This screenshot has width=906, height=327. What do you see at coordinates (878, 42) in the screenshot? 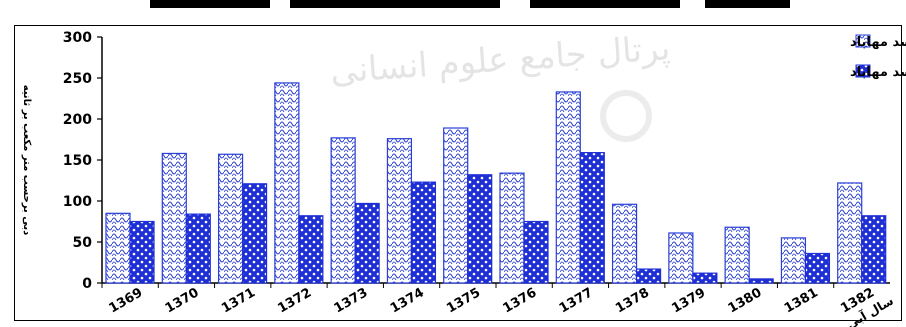
I see `legend-inflow-label: دبی ورودی به سد مهاباد` at bounding box center [878, 42].